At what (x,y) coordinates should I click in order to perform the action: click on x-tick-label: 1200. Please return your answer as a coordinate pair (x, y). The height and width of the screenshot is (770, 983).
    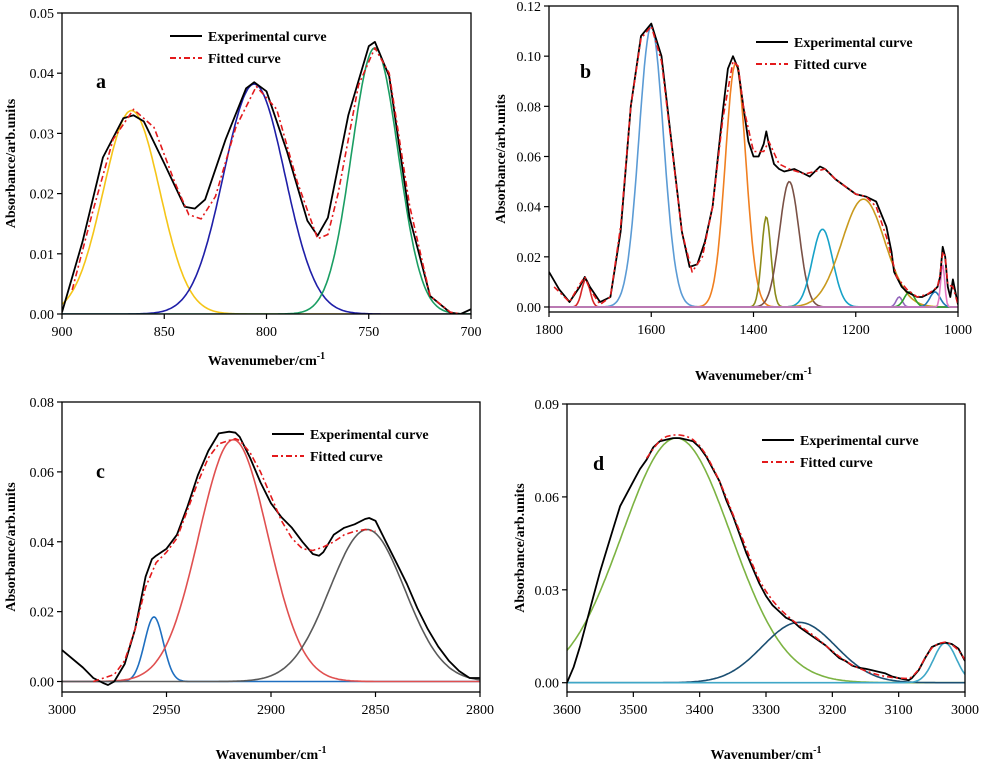
    Looking at the image, I should click on (856, 330).